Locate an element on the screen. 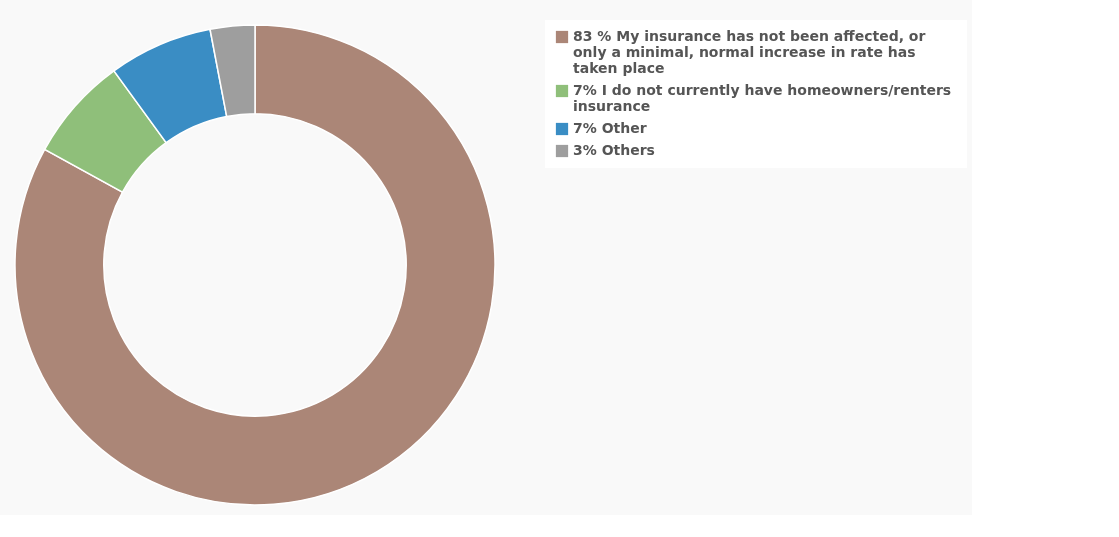 The image size is (1119, 537). legend-label: 3% Others is located at coordinates (614, 150).